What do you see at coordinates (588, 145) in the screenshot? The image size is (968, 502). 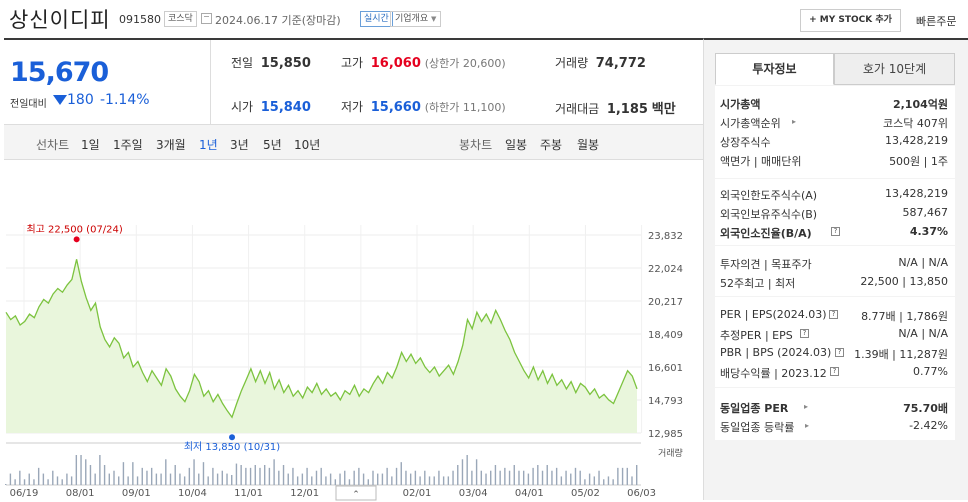 I see `candle-monthly: 월봉` at bounding box center [588, 145].